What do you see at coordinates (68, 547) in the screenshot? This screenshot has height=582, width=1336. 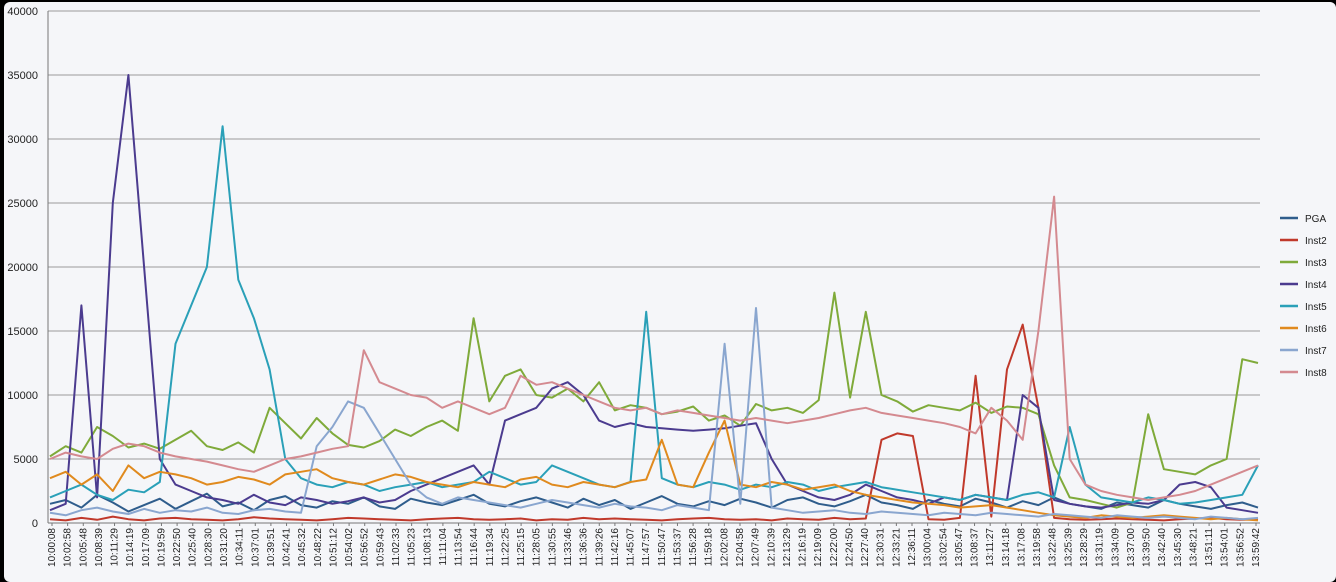 I see `x-tick-label: 10:02:58` at bounding box center [68, 547].